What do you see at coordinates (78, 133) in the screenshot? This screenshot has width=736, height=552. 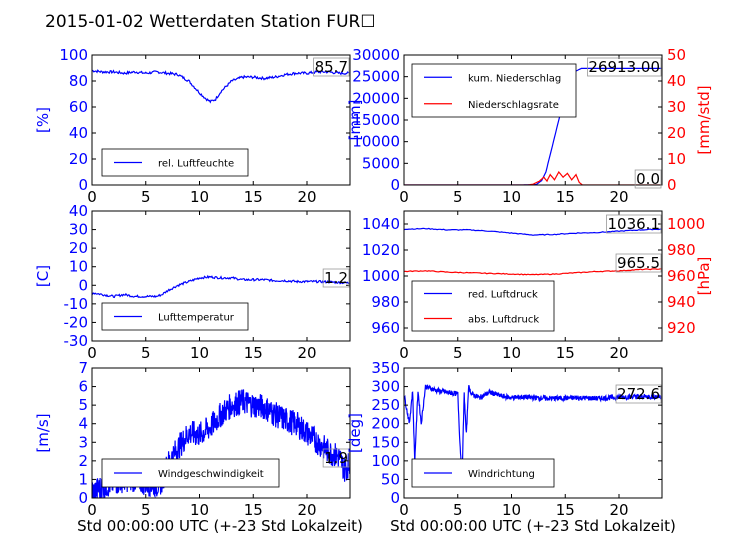 I see `y-tick-label-humidity-40: 40` at bounding box center [78, 133].